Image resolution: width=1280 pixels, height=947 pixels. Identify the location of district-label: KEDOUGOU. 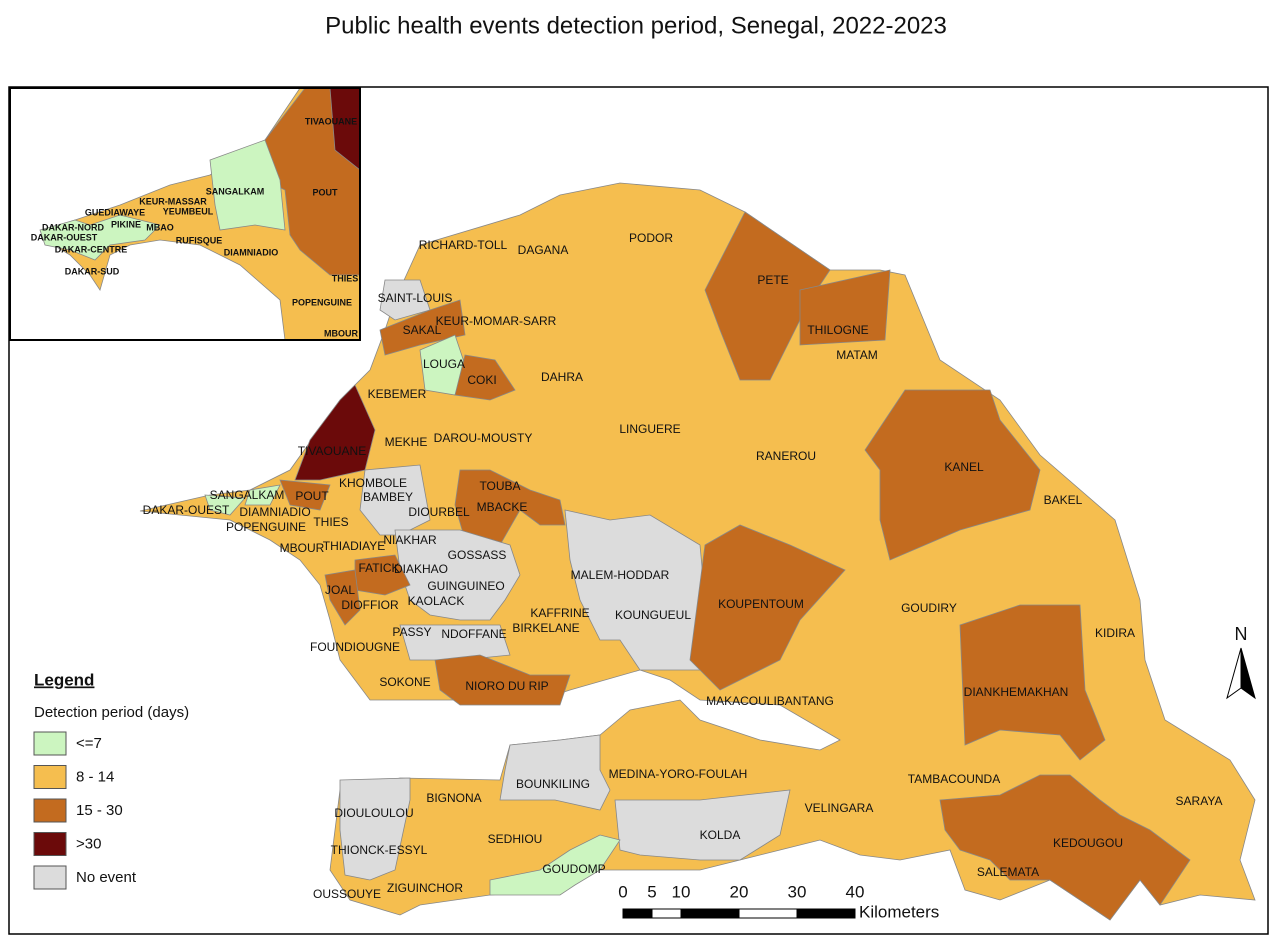
(1088, 843).